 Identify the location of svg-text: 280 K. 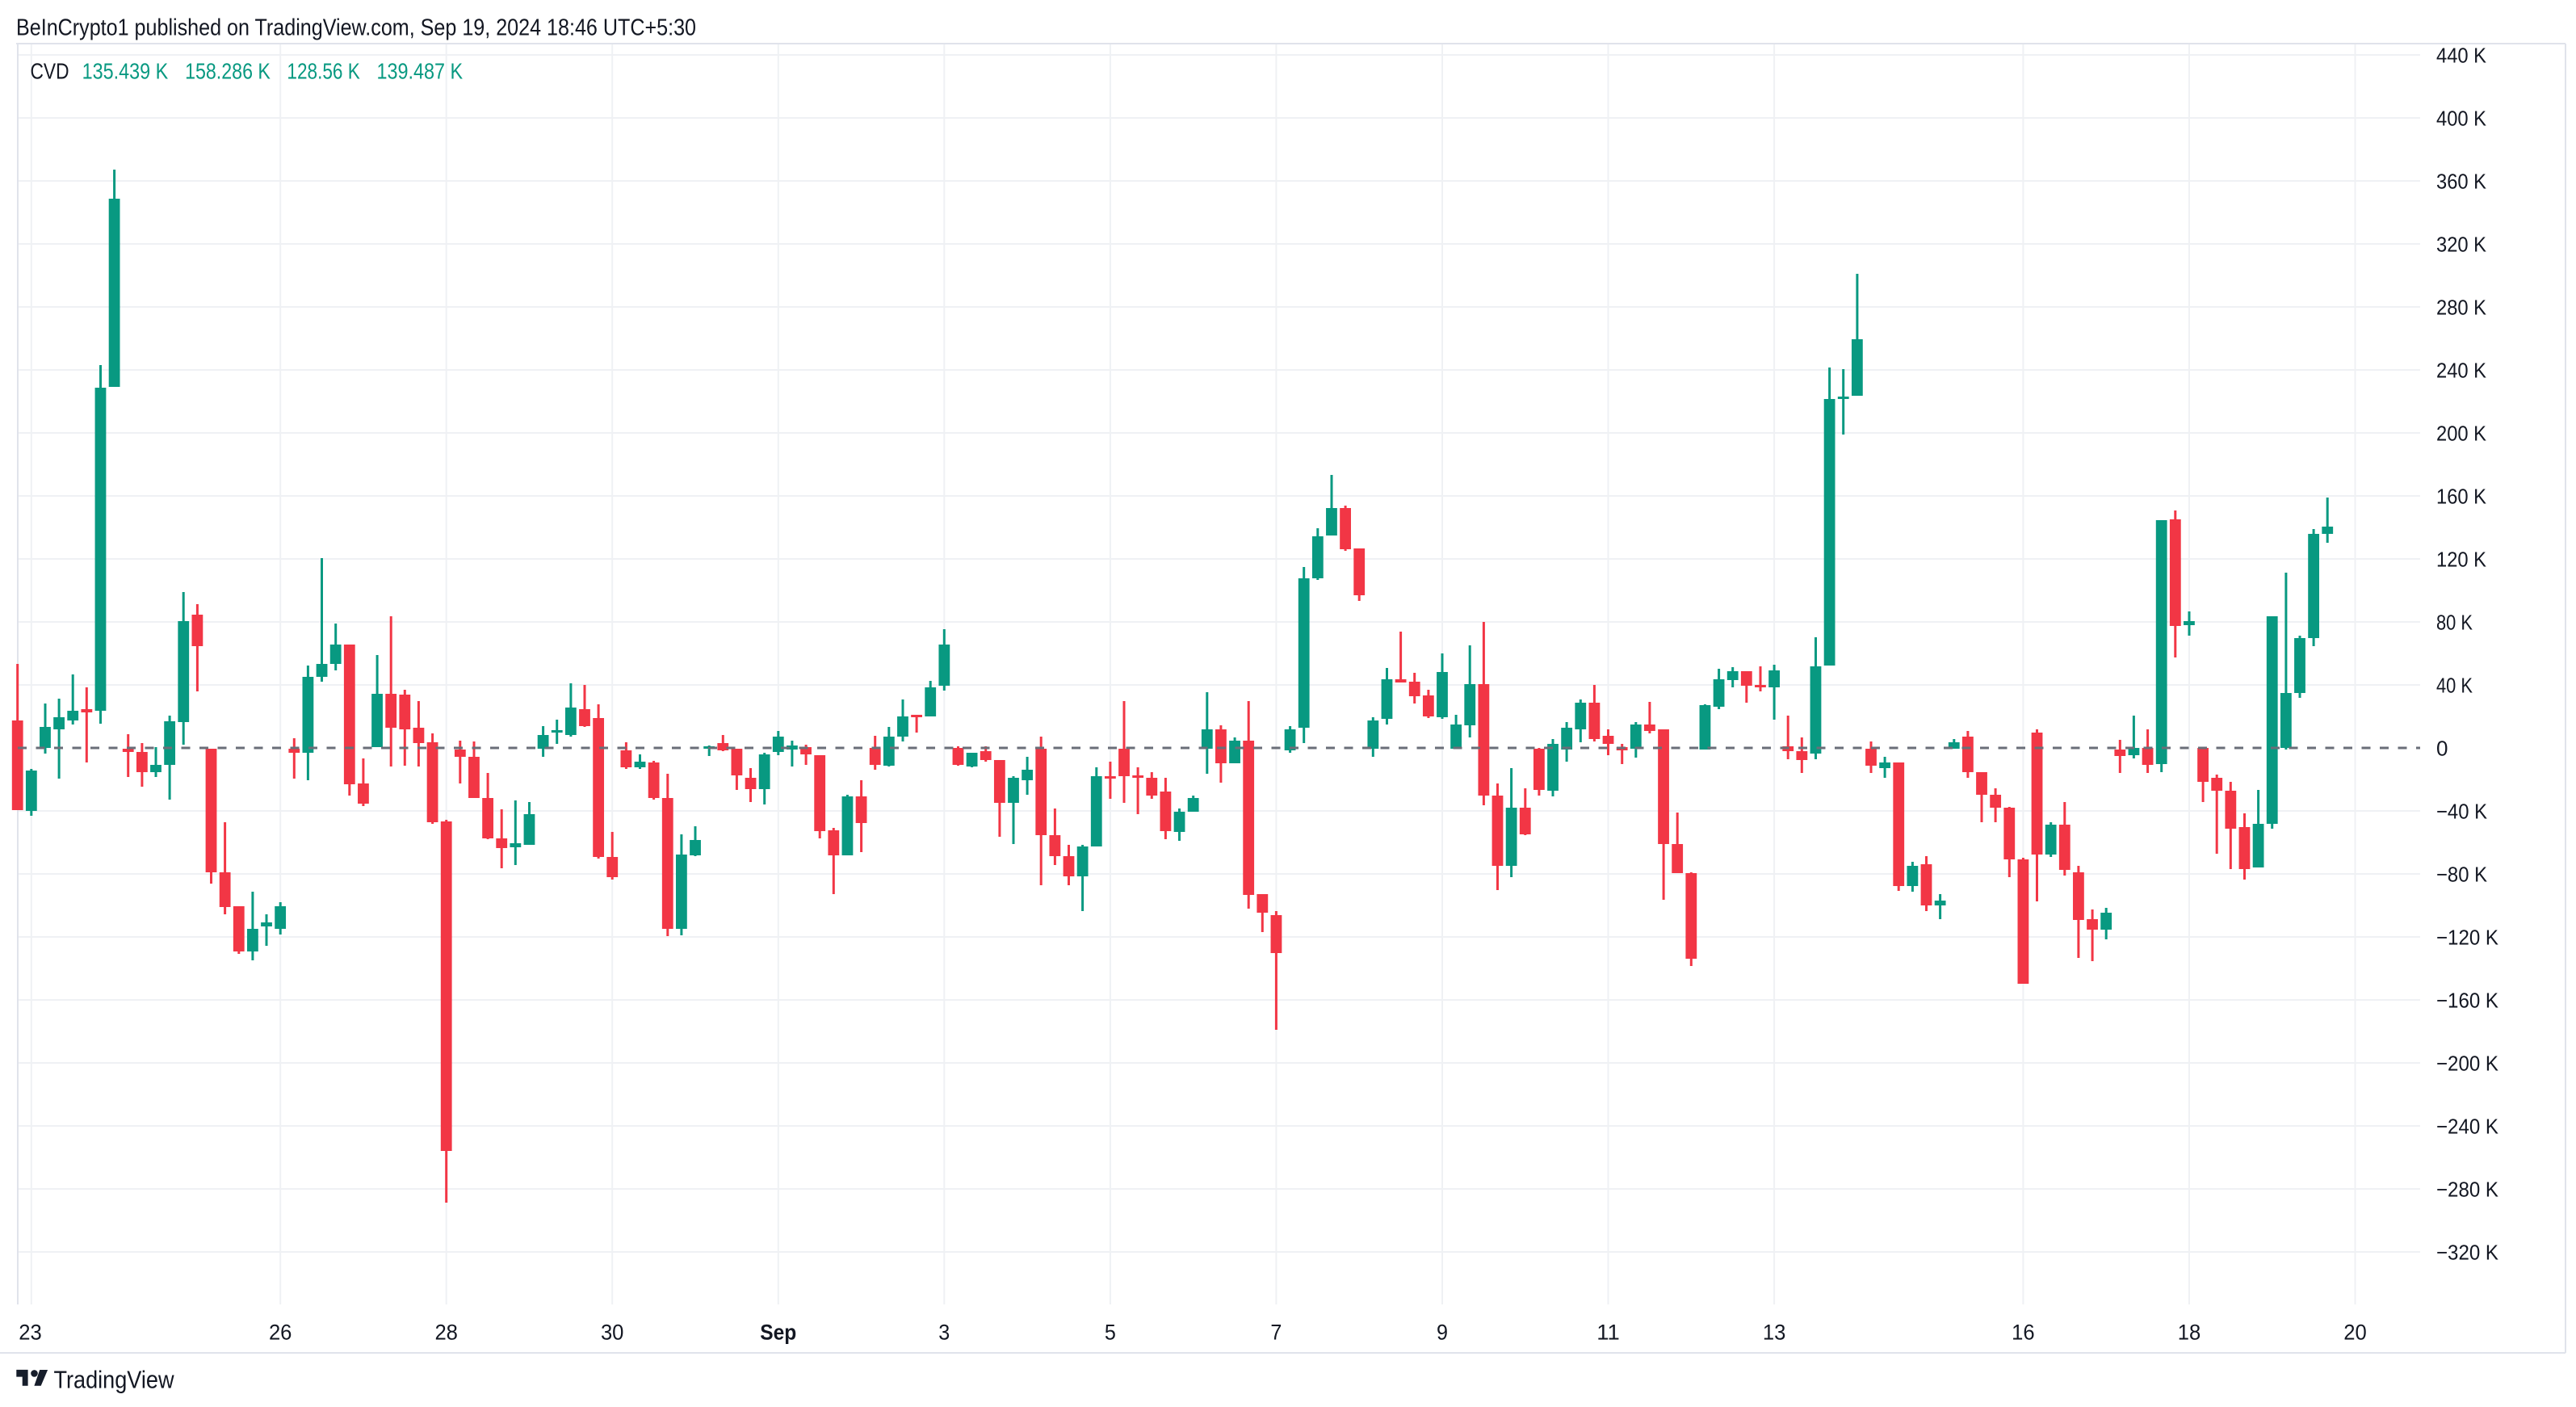
(2461, 308).